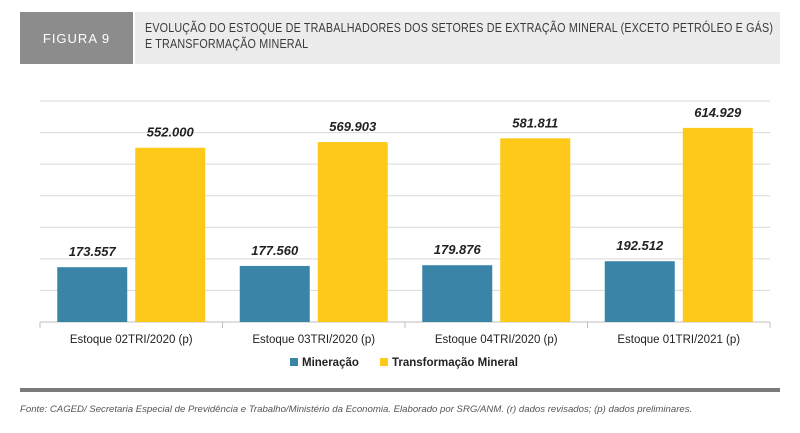 The height and width of the screenshot is (433, 800). Describe the element at coordinates (93, 251) in the screenshot. I see `data-label: 173.557` at that location.